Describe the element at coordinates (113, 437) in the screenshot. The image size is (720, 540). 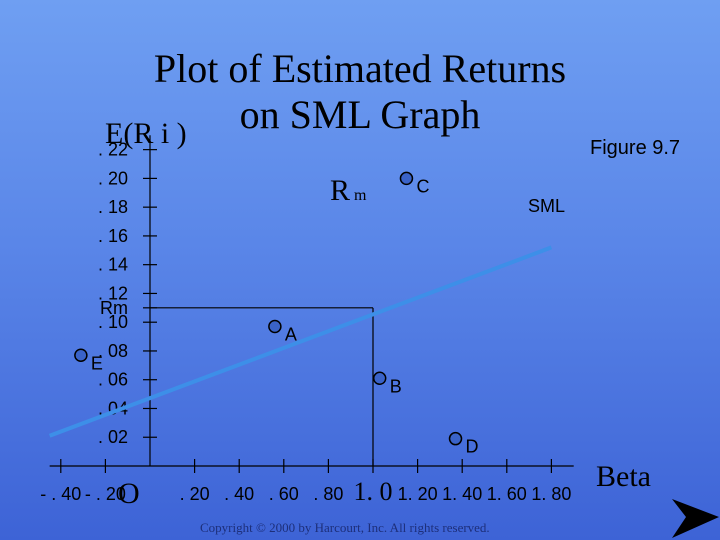
I see `y-tick-label: . 02` at that location.